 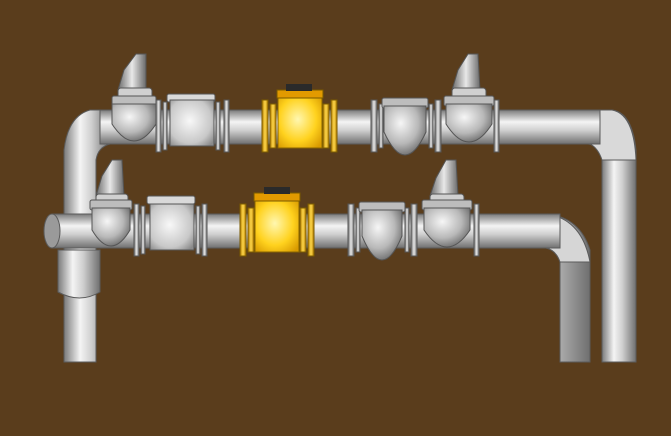 I want to click on lower-gas-meter, so click(x=277, y=222).